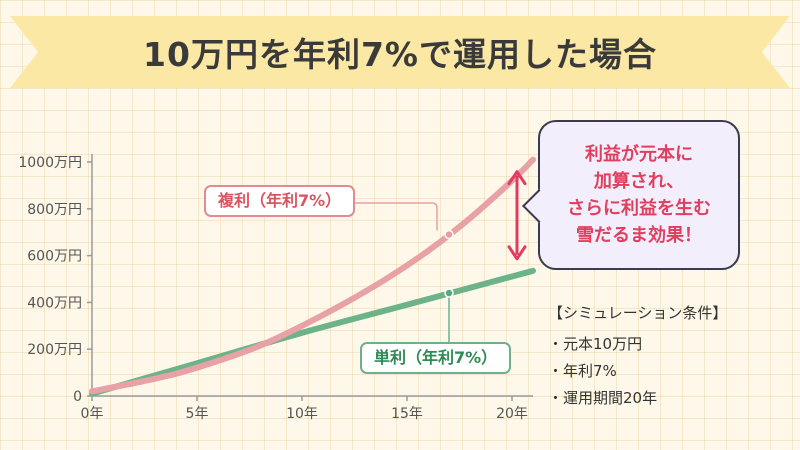 The width and height of the screenshot is (800, 450). What do you see at coordinates (280, 201) in the screenshot?
I see `compound-series-label: 複利（年利7%）` at bounding box center [280, 201].